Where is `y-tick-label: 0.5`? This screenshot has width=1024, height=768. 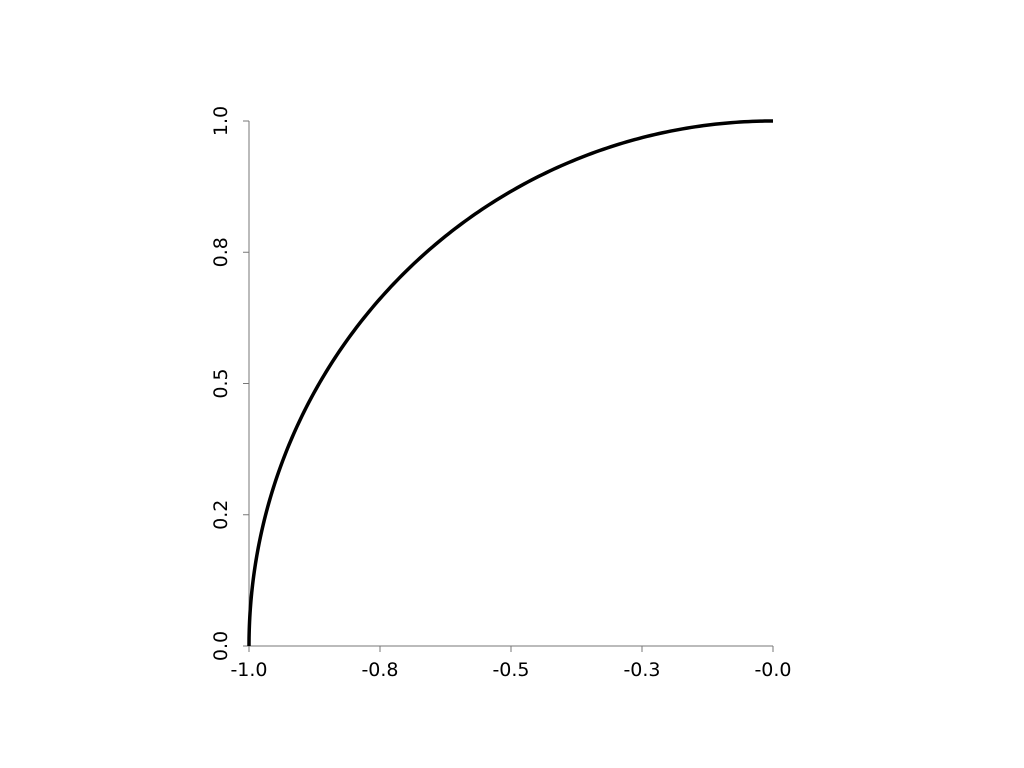 y-tick-label: 0.5 is located at coordinates (221, 383).